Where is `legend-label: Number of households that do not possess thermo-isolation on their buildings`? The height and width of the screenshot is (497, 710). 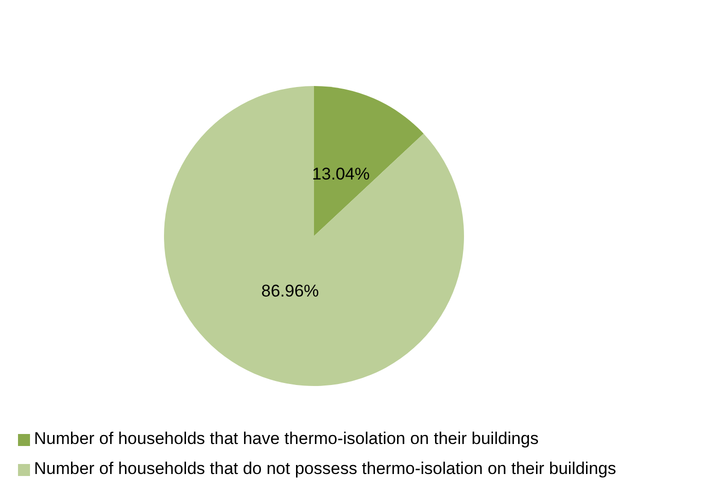 legend-label: Number of households that do not possess thermo-isolation on their buildings is located at coordinates (325, 468).